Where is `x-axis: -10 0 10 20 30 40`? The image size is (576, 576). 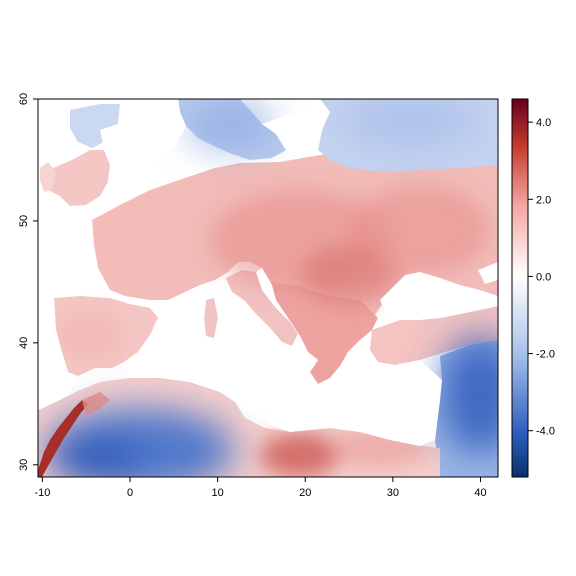 x-axis: -10 0 10 20 30 40 is located at coordinates (260, 488).